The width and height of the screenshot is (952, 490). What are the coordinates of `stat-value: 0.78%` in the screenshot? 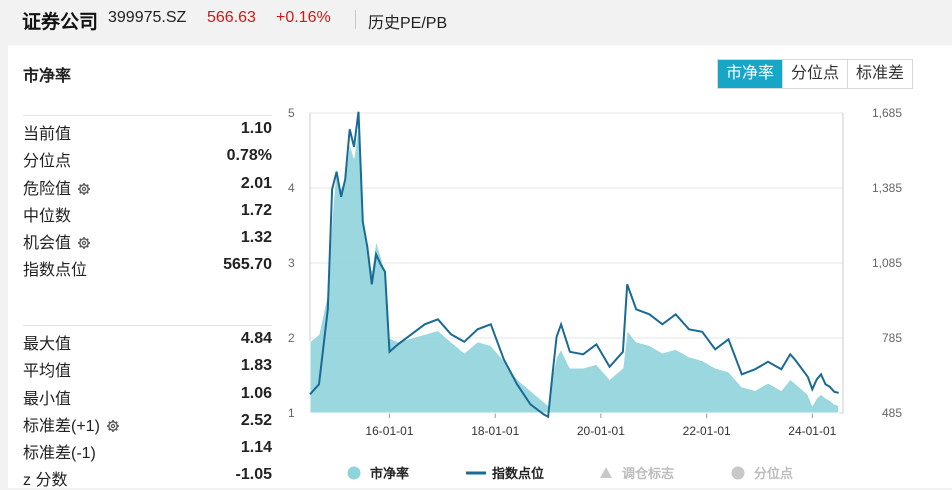 It's located at (249, 156).